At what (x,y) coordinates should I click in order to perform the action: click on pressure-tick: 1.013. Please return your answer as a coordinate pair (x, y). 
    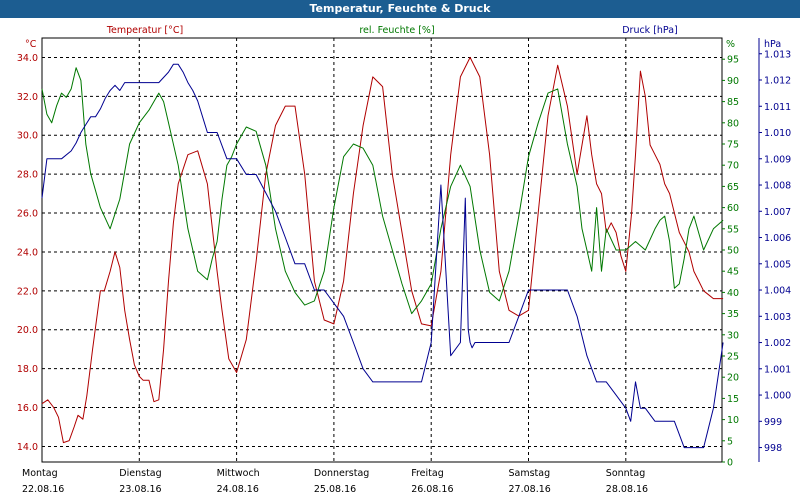
    Looking at the image, I should click on (777, 54).